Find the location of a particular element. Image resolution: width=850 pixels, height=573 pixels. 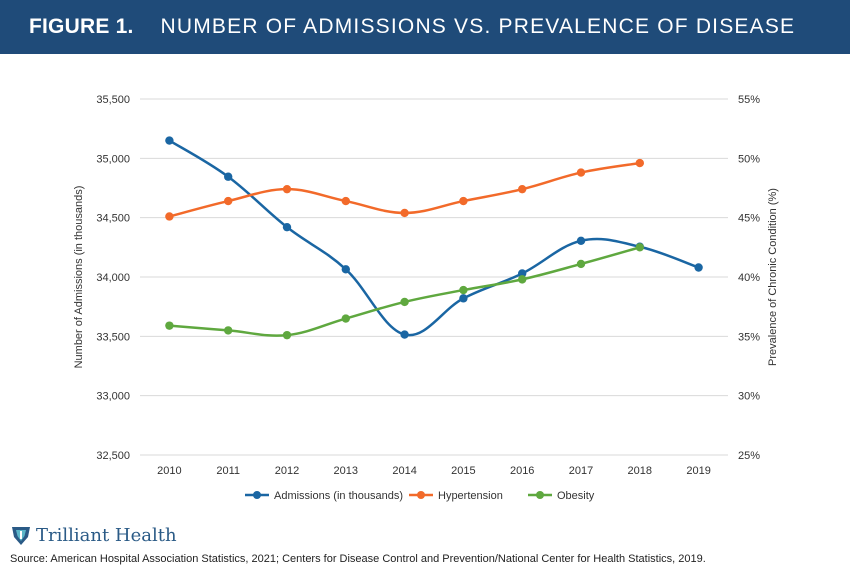

x-tick-label: 2017 is located at coordinates (581, 471).